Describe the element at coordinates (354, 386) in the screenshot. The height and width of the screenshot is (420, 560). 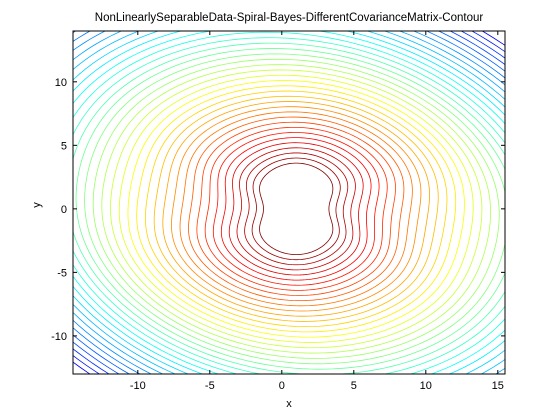
I see `x-tick-label: 5` at that location.